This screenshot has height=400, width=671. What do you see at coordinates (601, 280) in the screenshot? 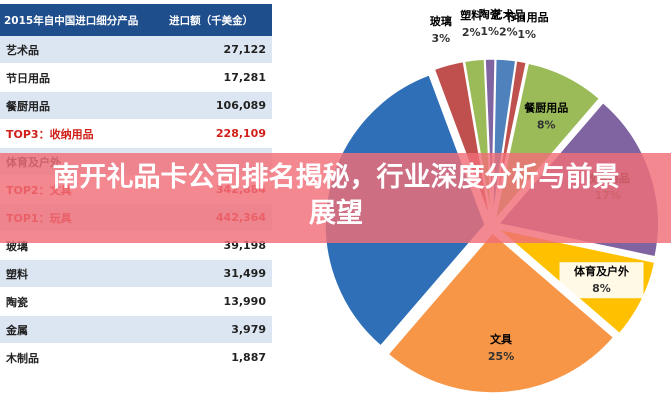
I see `label-box` at bounding box center [601, 280].